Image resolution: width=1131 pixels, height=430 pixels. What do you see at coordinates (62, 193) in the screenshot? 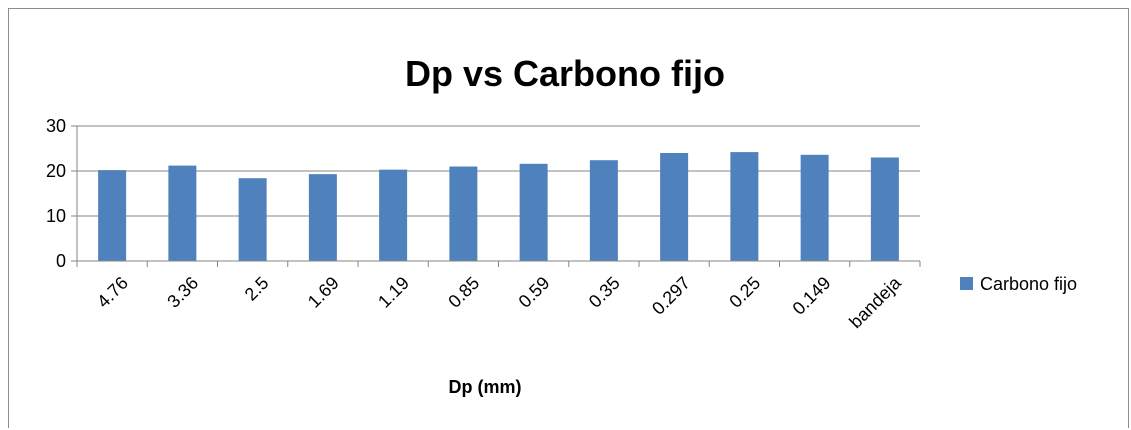
I see `y-axis-ticks: 0 10 20 30` at bounding box center [62, 193].